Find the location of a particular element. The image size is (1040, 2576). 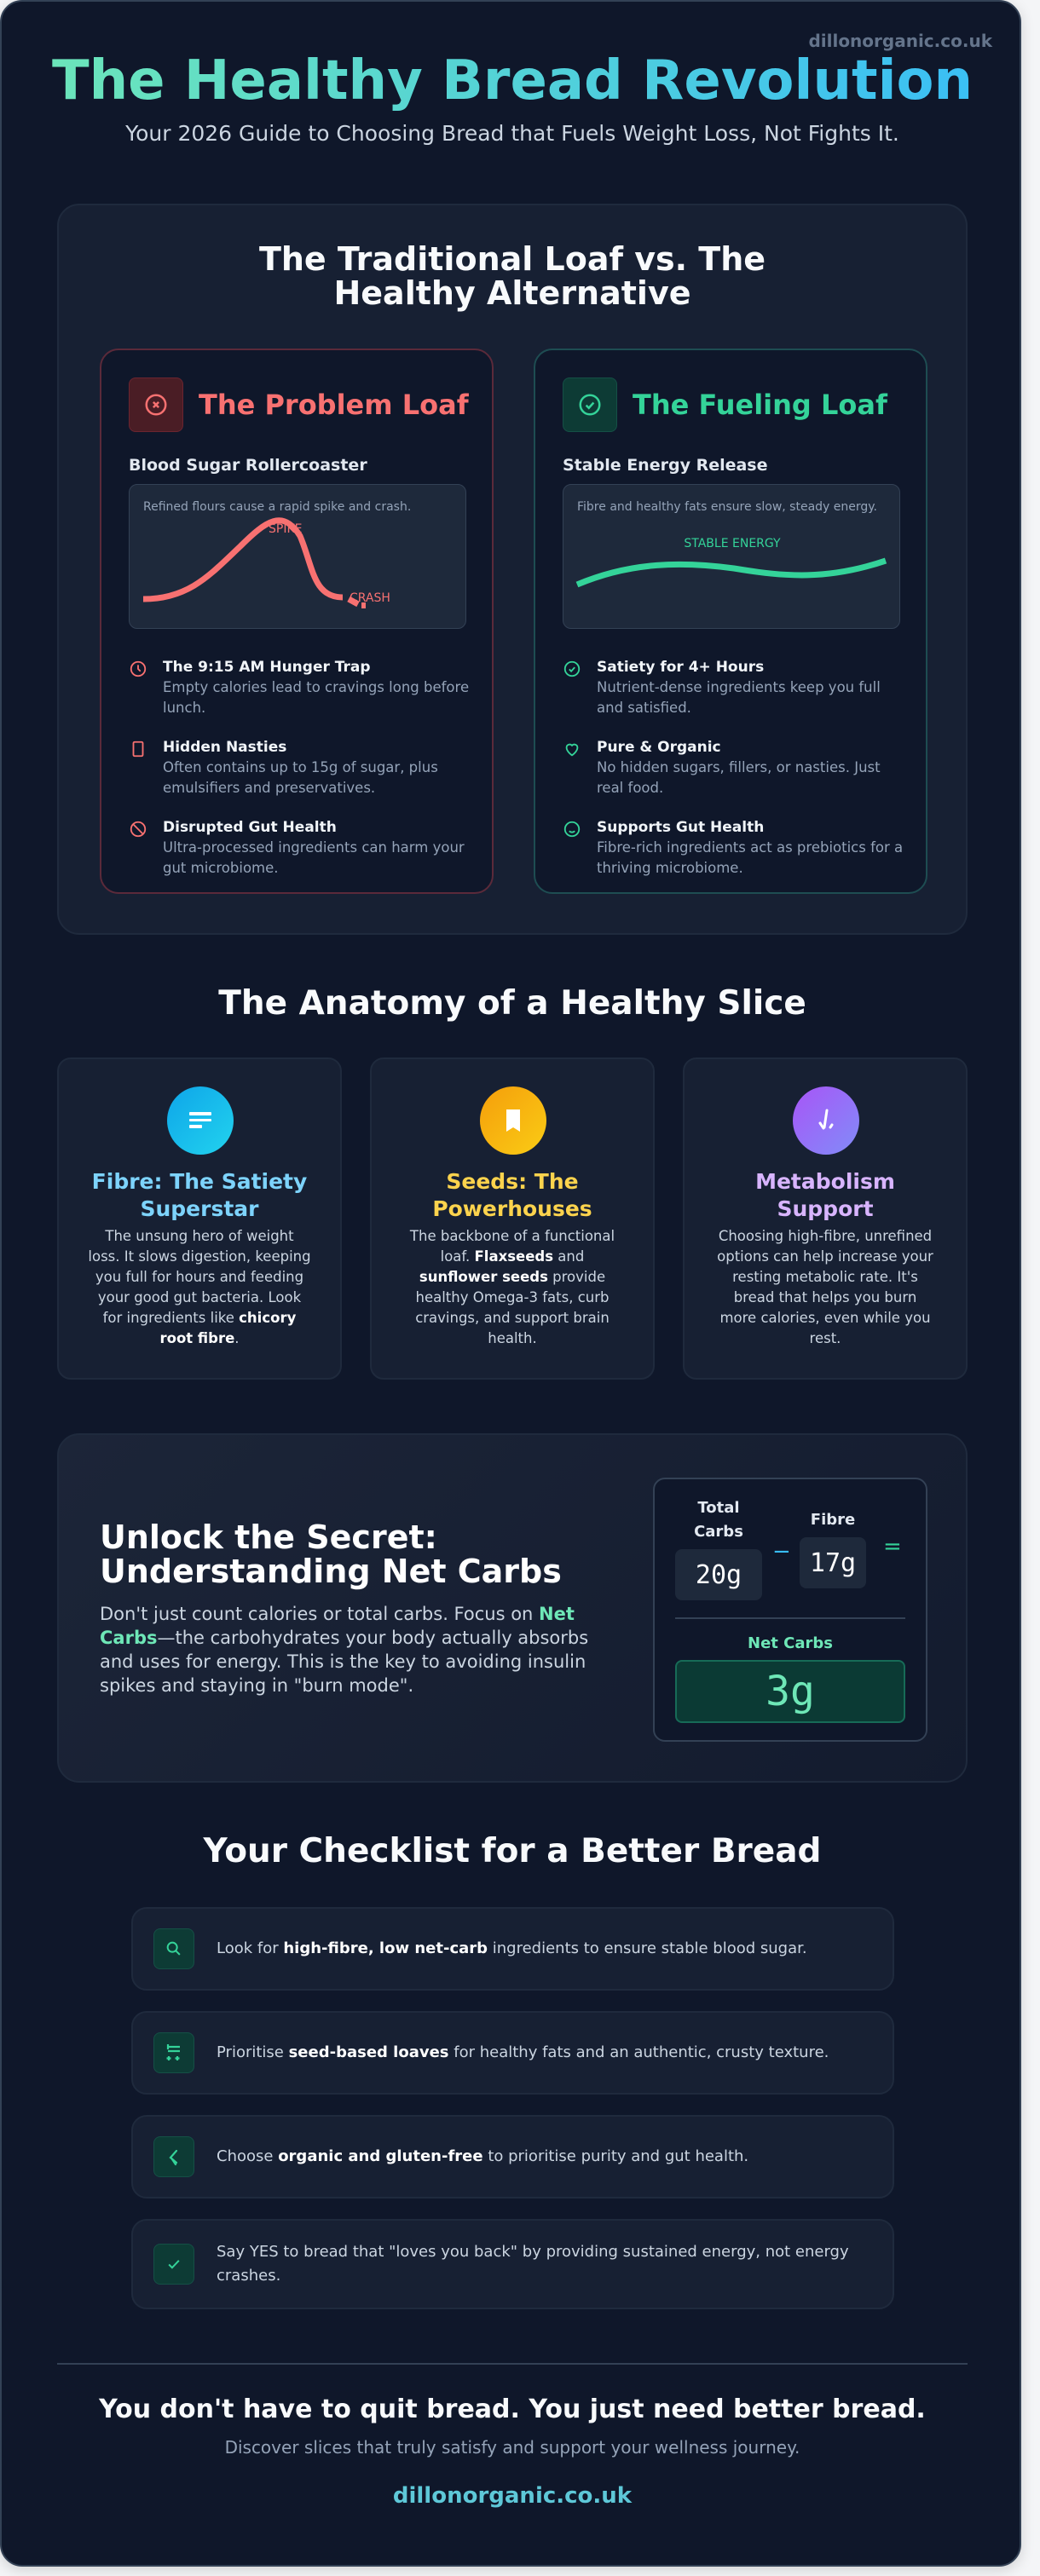

fibre-value: 17g is located at coordinates (833, 1562).